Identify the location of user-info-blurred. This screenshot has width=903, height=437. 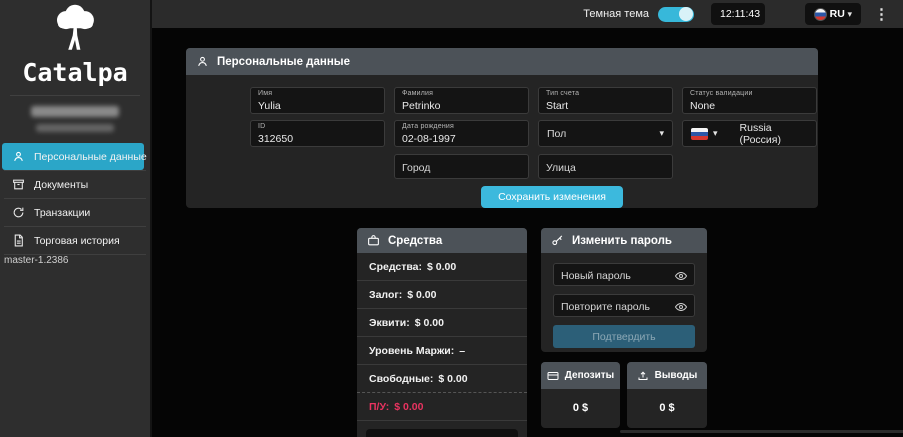
(75, 119).